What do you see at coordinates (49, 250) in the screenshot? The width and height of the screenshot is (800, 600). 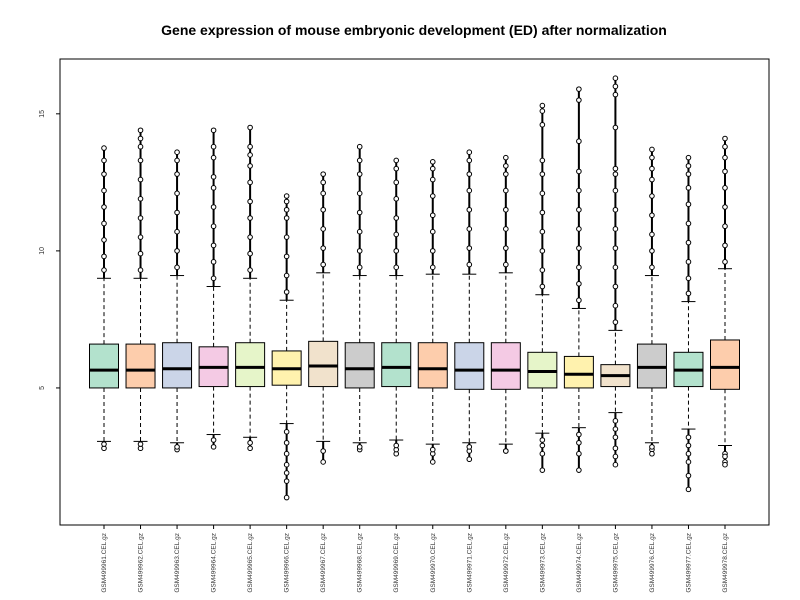 I see `y-axis: 5 10 15` at bounding box center [49, 250].